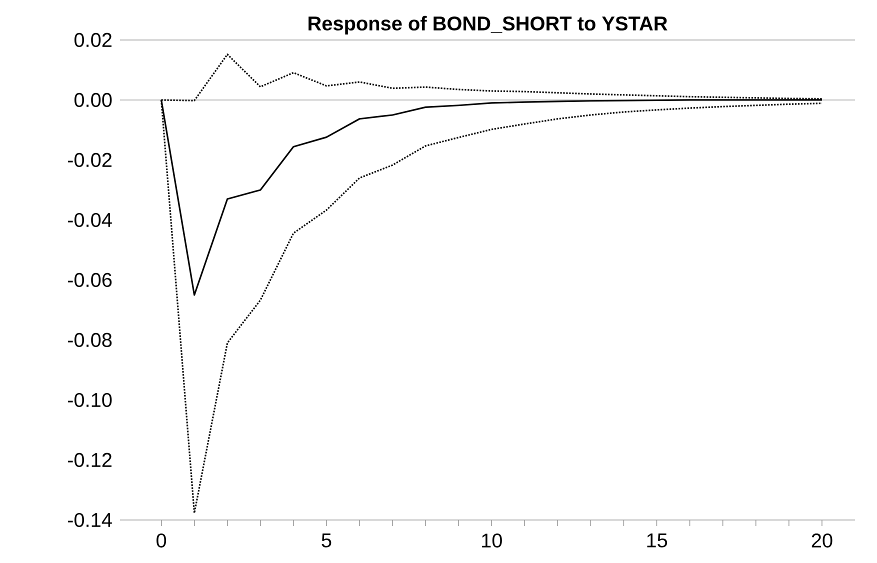  What do you see at coordinates (327, 541) in the screenshot?
I see `x-tick-label: 5` at bounding box center [327, 541].